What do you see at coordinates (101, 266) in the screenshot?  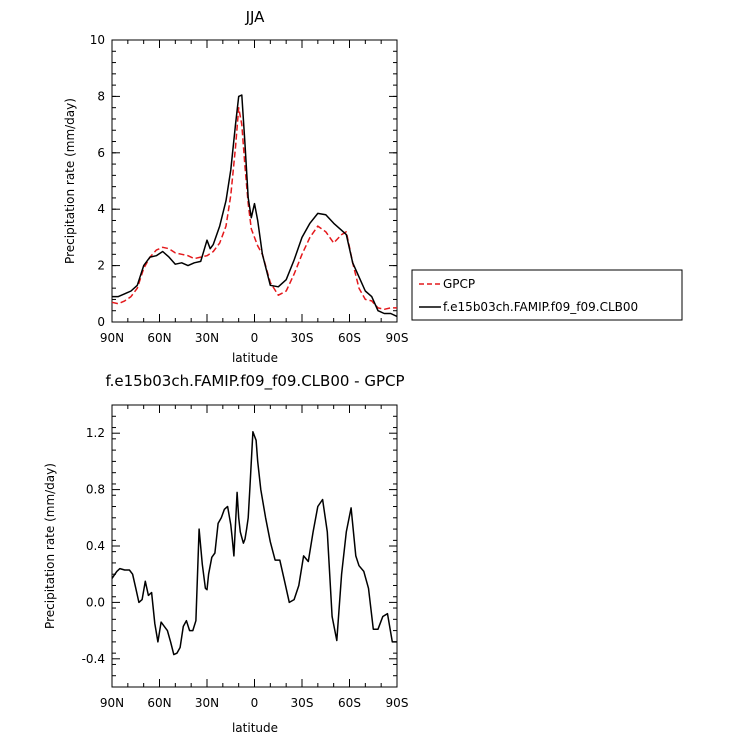 I see `y-tick-label: 2` at bounding box center [101, 266].